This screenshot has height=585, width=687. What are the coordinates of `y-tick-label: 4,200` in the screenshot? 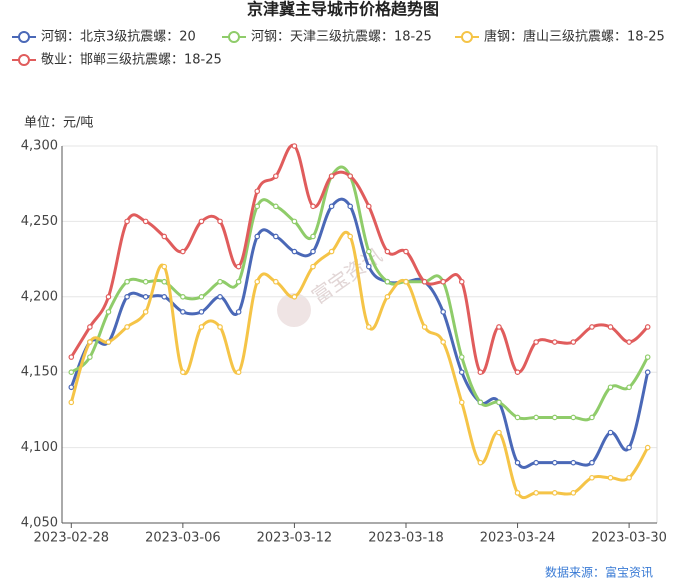 It's located at (39, 296).